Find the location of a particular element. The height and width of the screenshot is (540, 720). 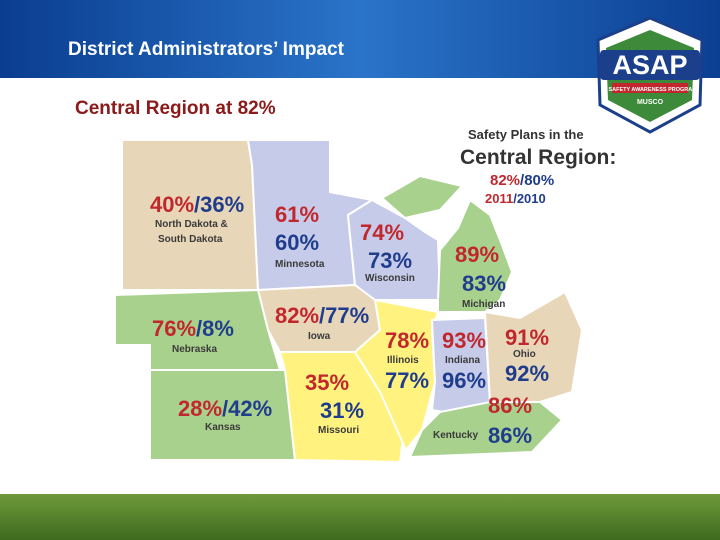

logo: ASAP A SAFETY AWARENESS PROGRAM MUSCO is located at coordinates (650, 75).